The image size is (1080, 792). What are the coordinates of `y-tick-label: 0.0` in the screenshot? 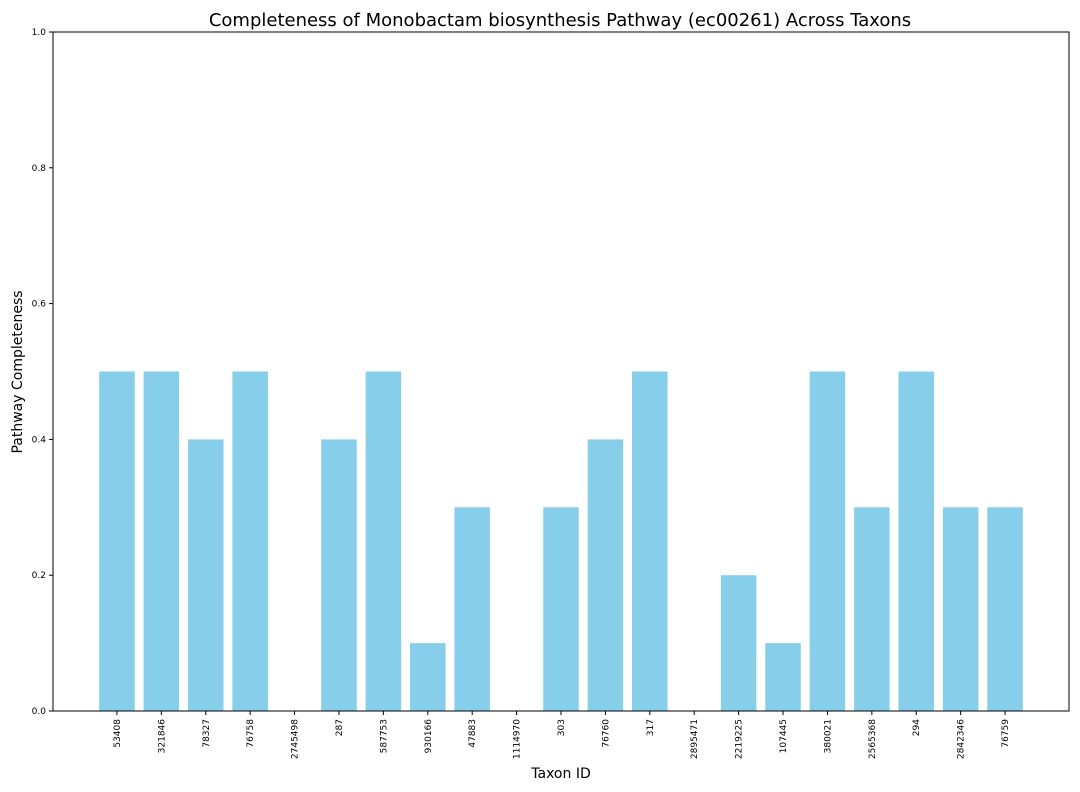 It's located at (39, 712).